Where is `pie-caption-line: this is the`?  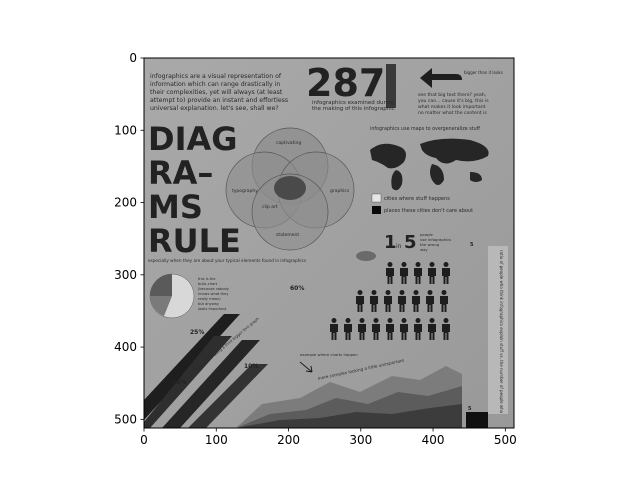
pie-caption-line: this is the is located at coordinates (207, 279).